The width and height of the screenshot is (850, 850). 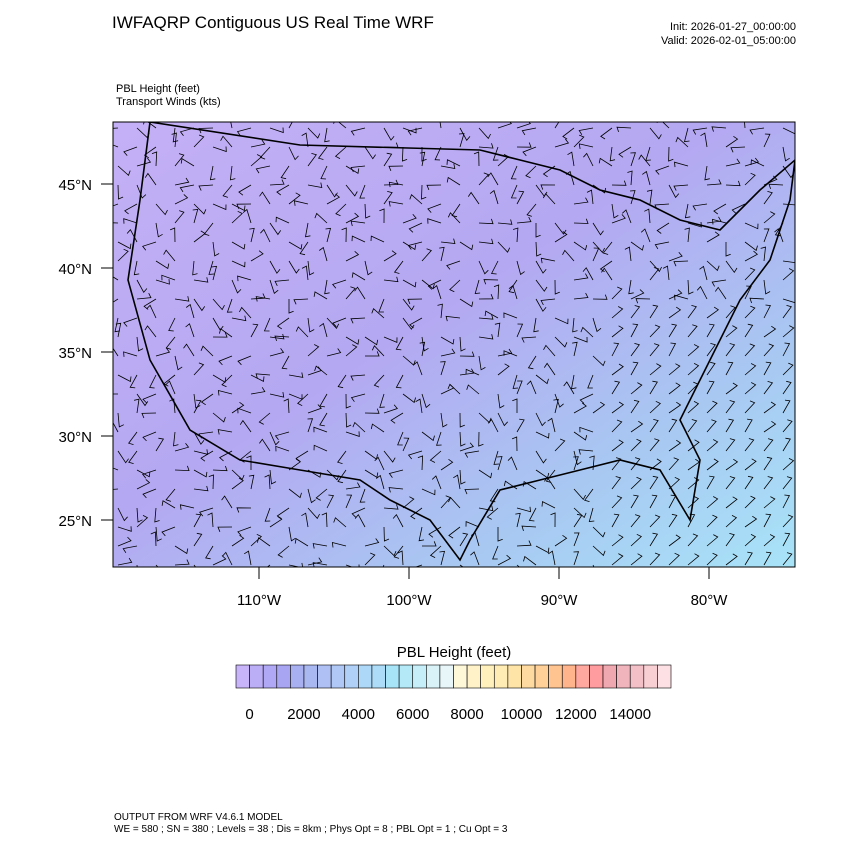 What do you see at coordinates (454, 652) in the screenshot?
I see `colorbar-title: PBL Height (feet)` at bounding box center [454, 652].